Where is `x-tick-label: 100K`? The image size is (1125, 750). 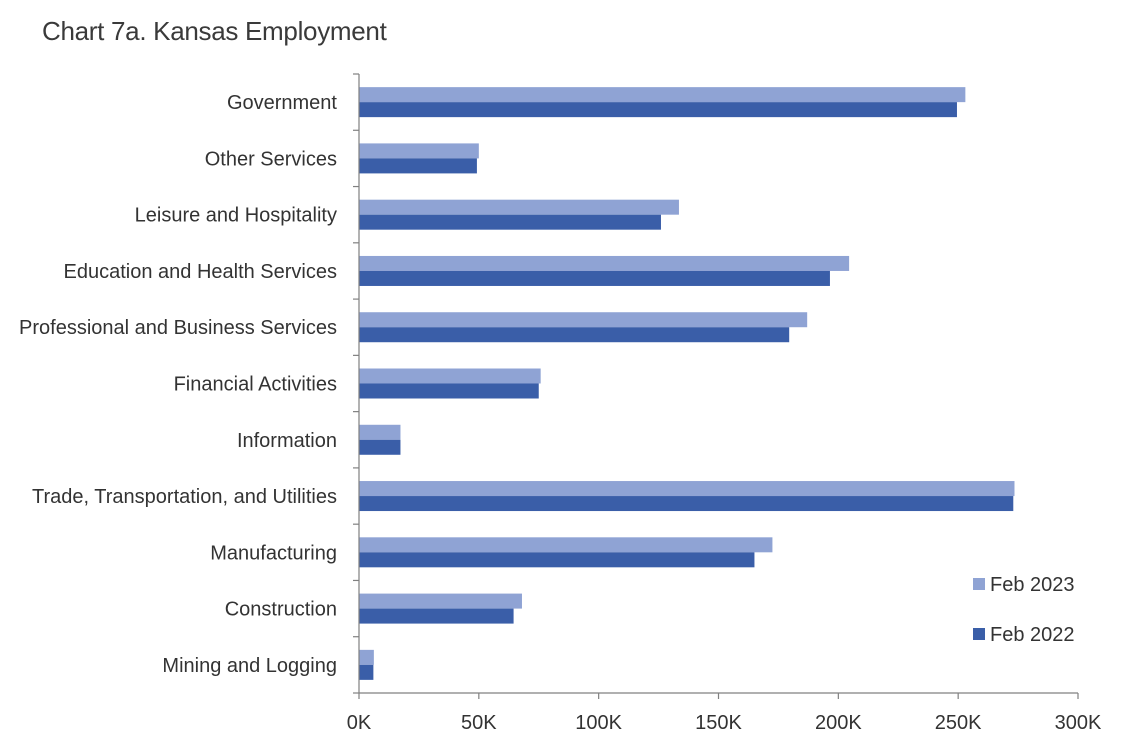
x-tick-label: 100K is located at coordinates (598, 723).